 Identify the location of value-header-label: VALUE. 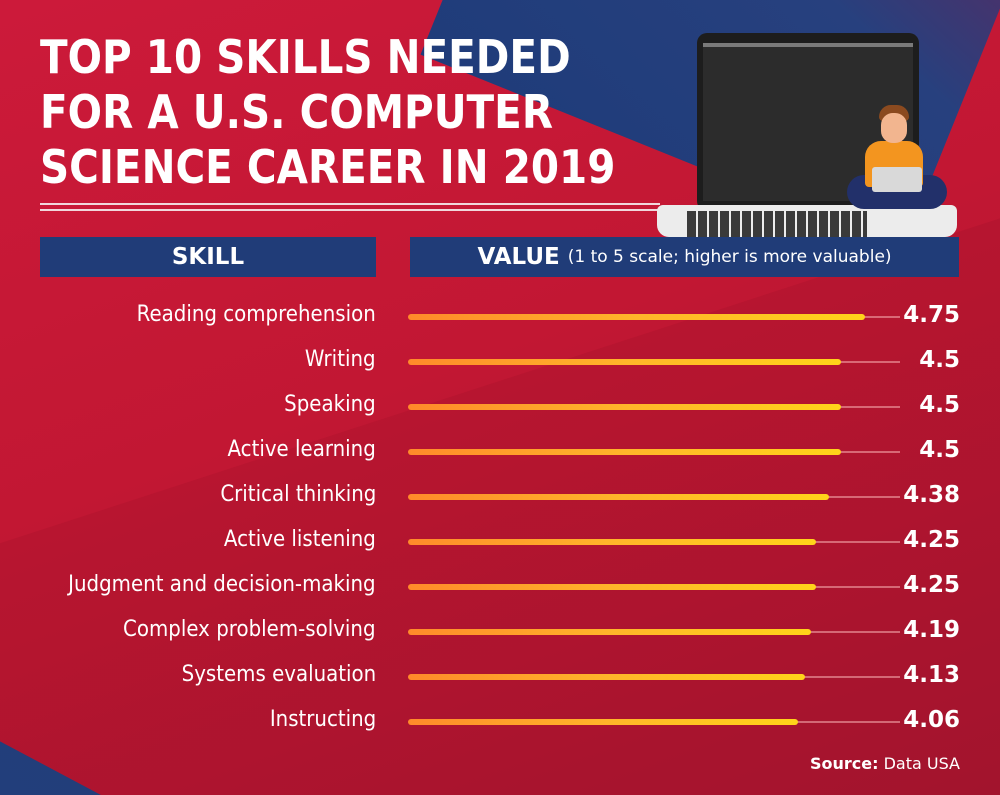
(518, 257).